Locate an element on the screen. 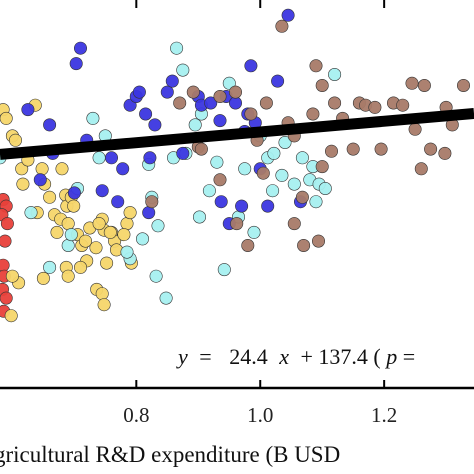 The height and width of the screenshot is (474, 474). trend-line is located at coordinates (237, 134).